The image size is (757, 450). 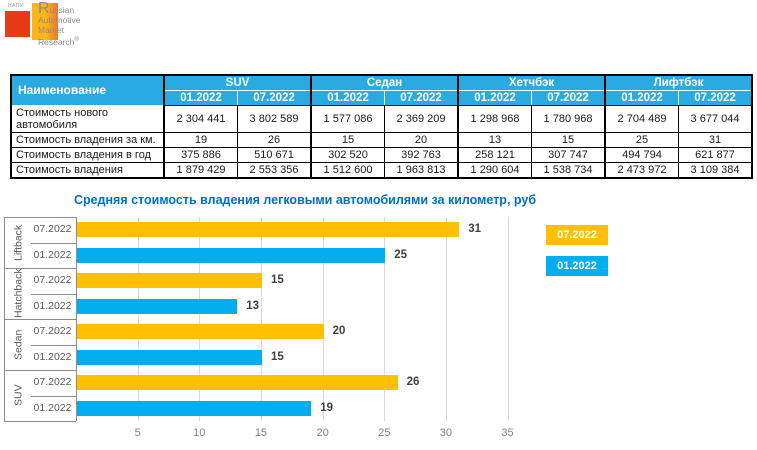 I want to click on table-row-label: Стоимость владения, so click(x=87, y=169).